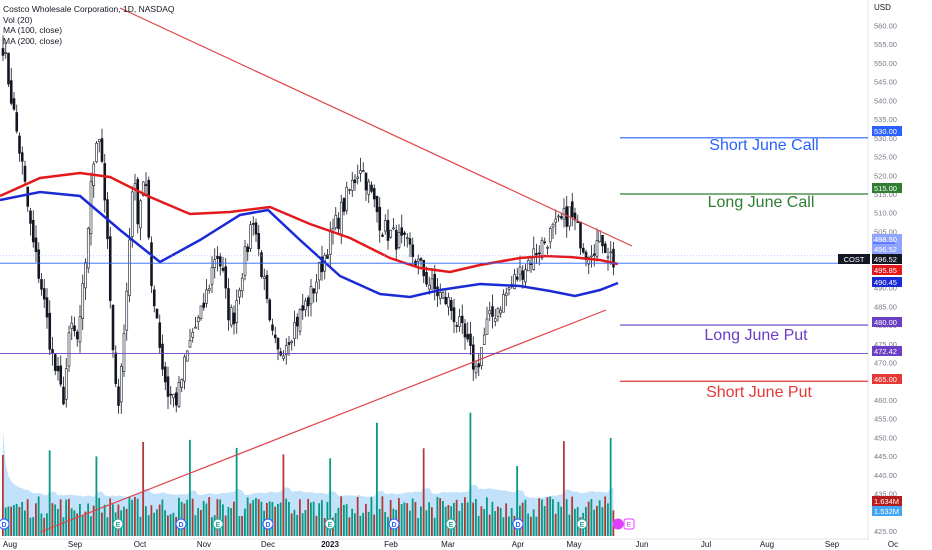  What do you see at coordinates (759, 392) in the screenshot?
I see `level-label-short-june-put: Short June Put` at bounding box center [759, 392].